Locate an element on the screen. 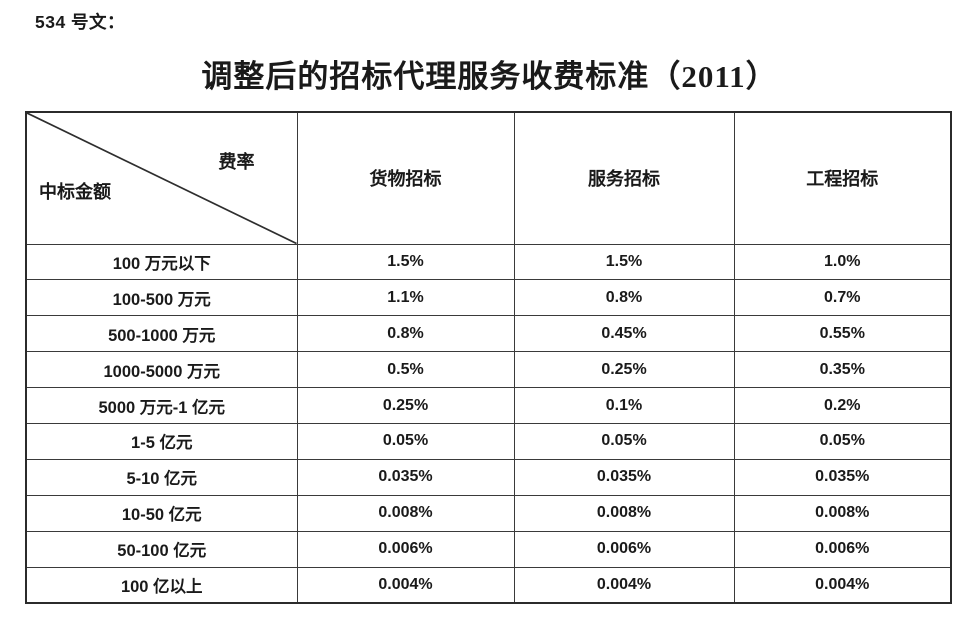  row-label-cell: 100-500 万元 is located at coordinates (161, 298).